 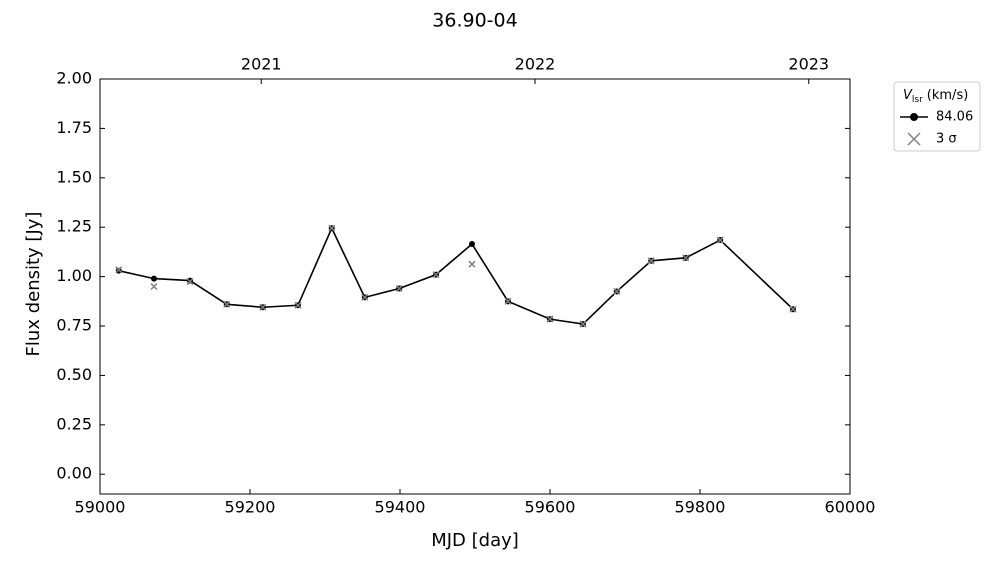 What do you see at coordinates (250, 507) in the screenshot?
I see `x-tick-label: 59200` at bounding box center [250, 507].